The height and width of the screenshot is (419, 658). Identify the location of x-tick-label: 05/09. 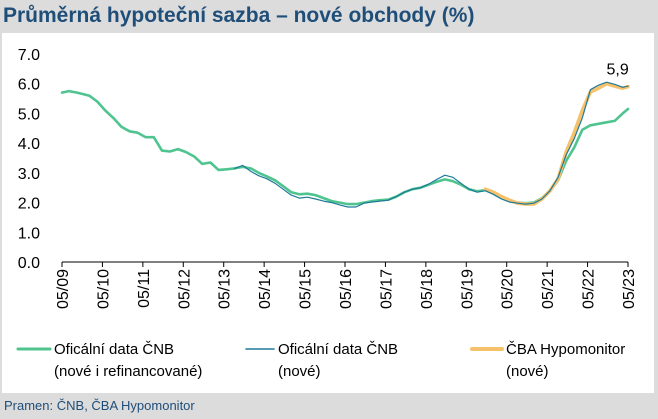
(63, 289).